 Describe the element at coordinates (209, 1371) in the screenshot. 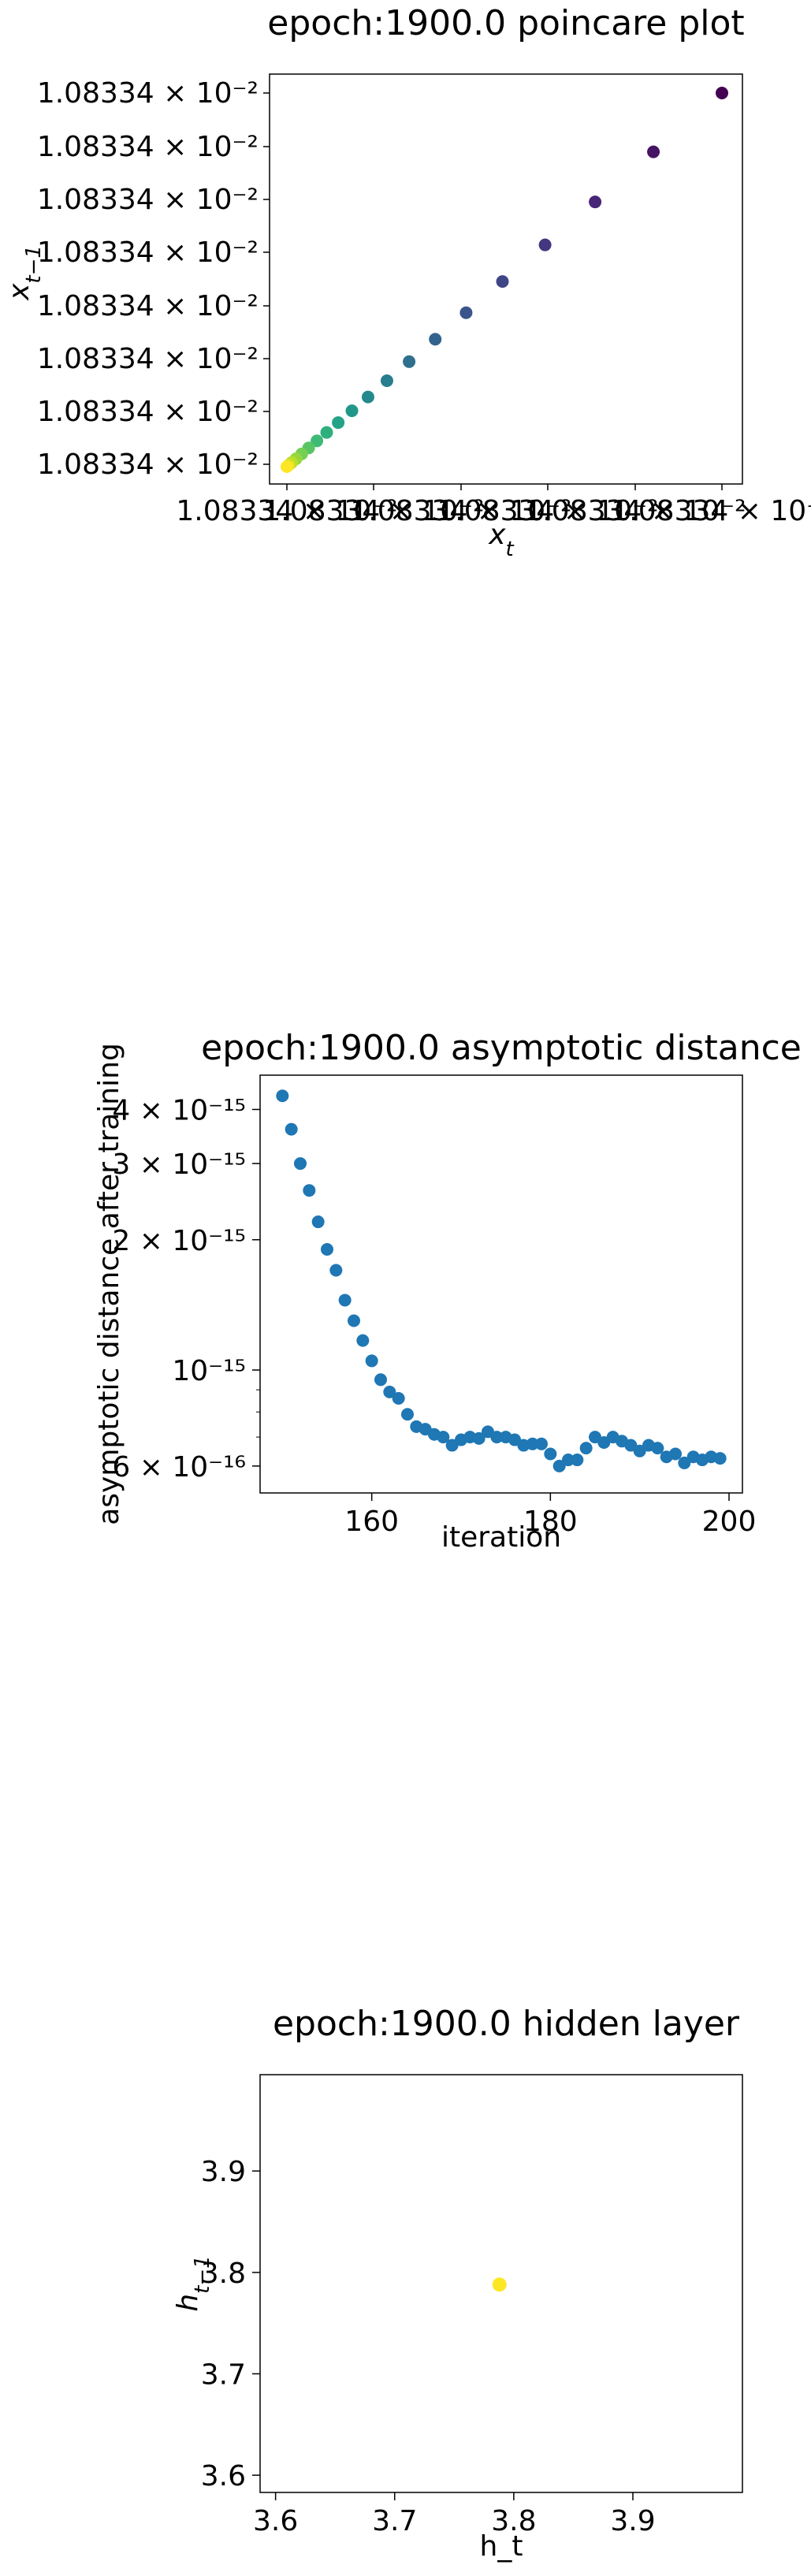

I see `y-tick-label: 10⁻¹⁵` at that location.